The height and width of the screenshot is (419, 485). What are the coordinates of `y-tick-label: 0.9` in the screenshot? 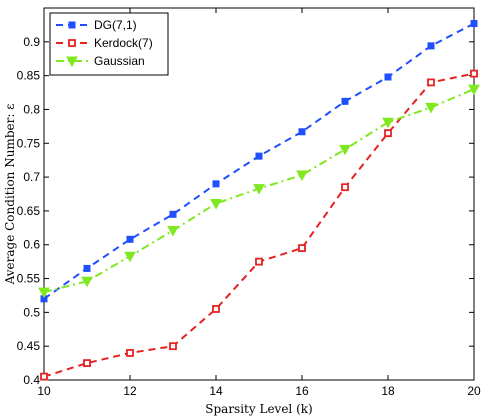 It's located at (31, 42).